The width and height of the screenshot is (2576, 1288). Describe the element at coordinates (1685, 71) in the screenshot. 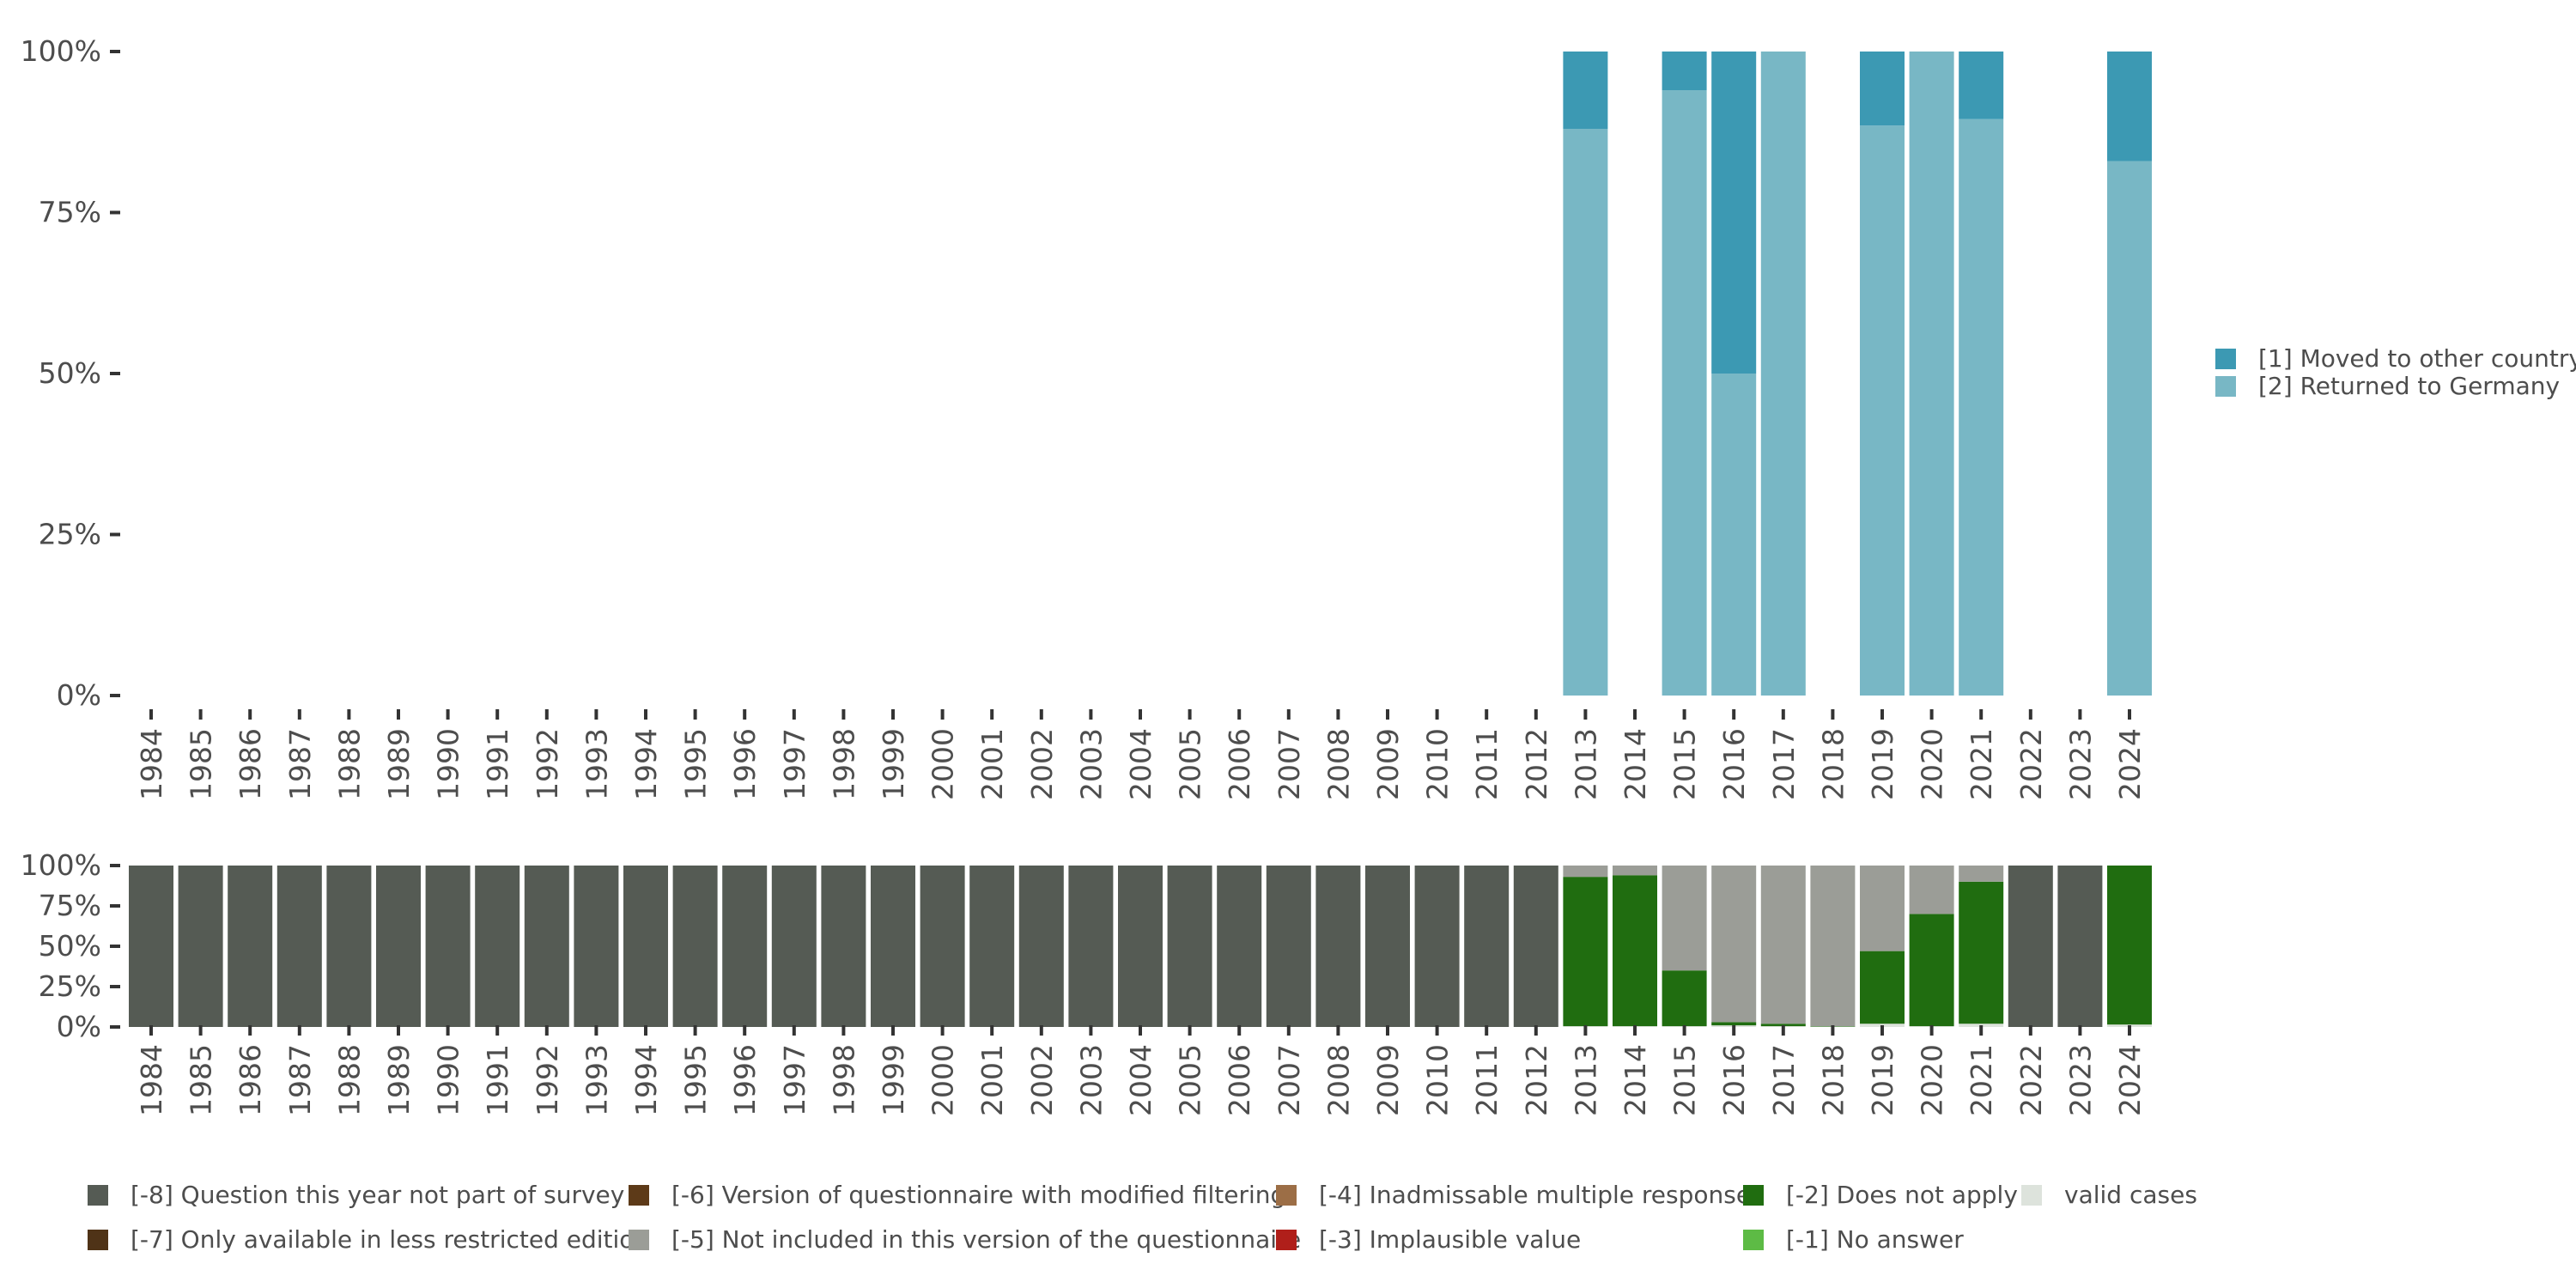

I see `top-bar-2015-1-moved-to-other-country` at that location.